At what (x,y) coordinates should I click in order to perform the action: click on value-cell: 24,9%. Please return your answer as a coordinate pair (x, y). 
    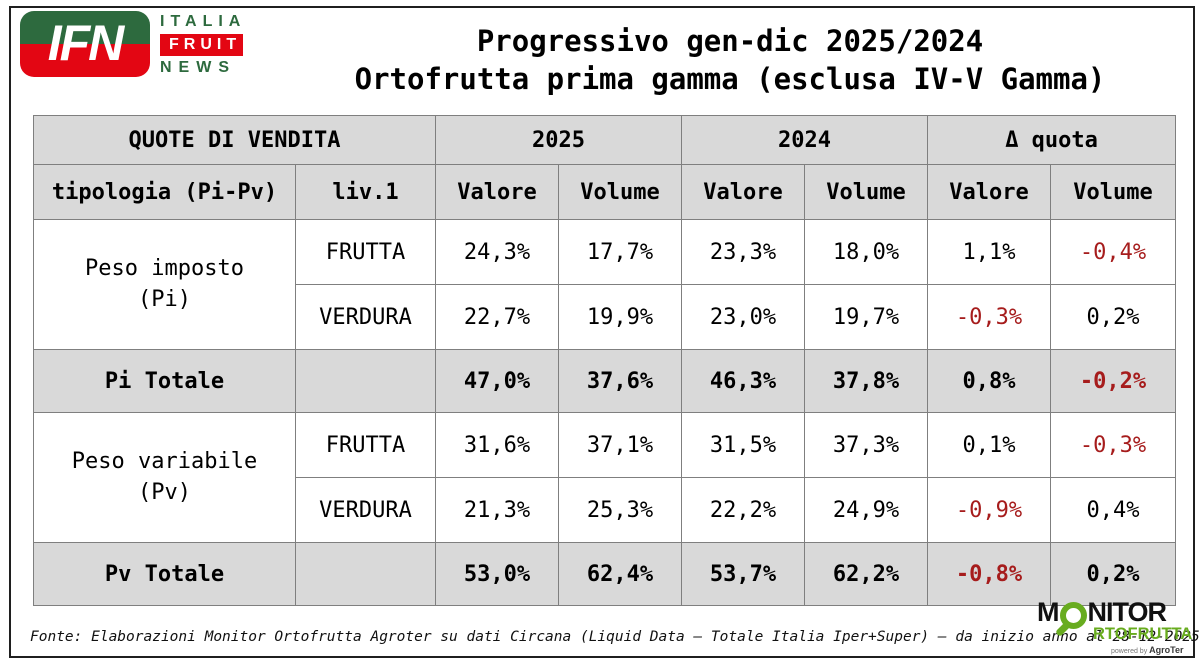
    Looking at the image, I should click on (866, 510).